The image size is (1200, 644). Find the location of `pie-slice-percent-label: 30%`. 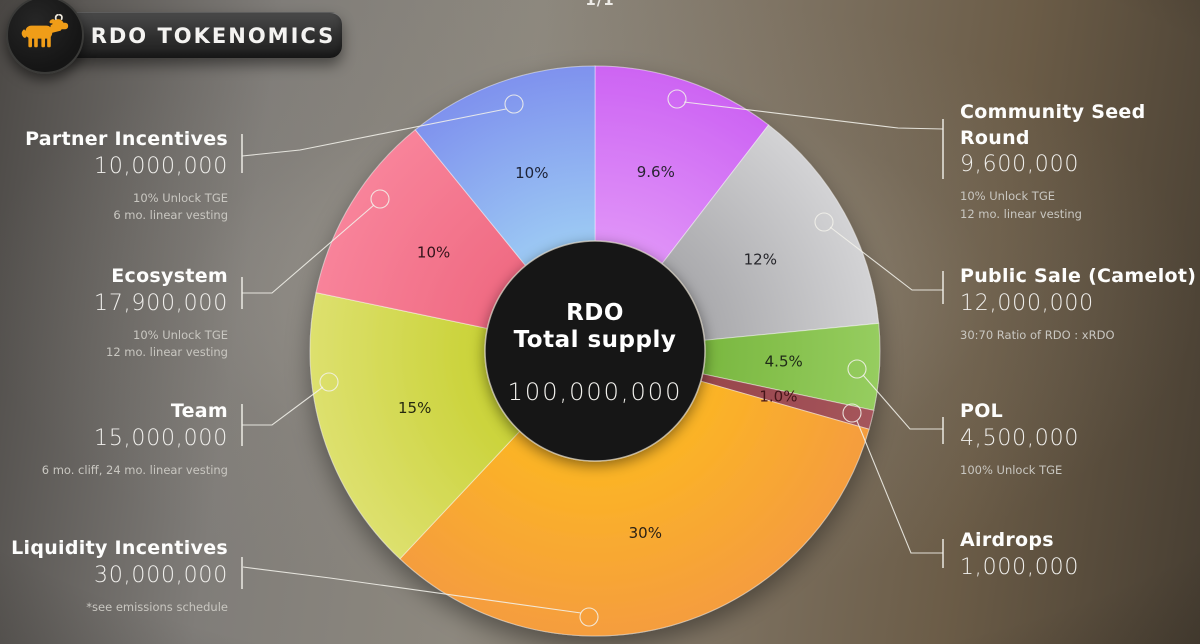

pie-slice-percent-label: 30% is located at coordinates (645, 533).